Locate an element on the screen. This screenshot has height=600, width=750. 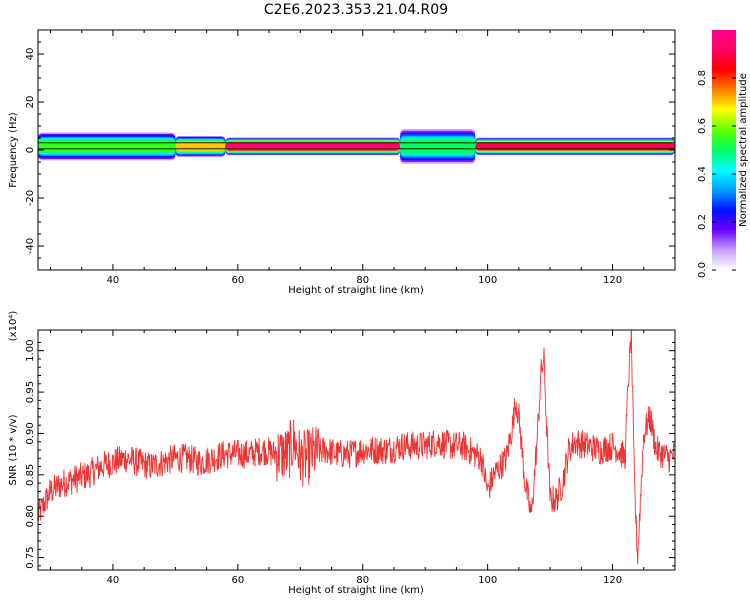
colorbar-tick-label: 0.0 is located at coordinates (702, 270).